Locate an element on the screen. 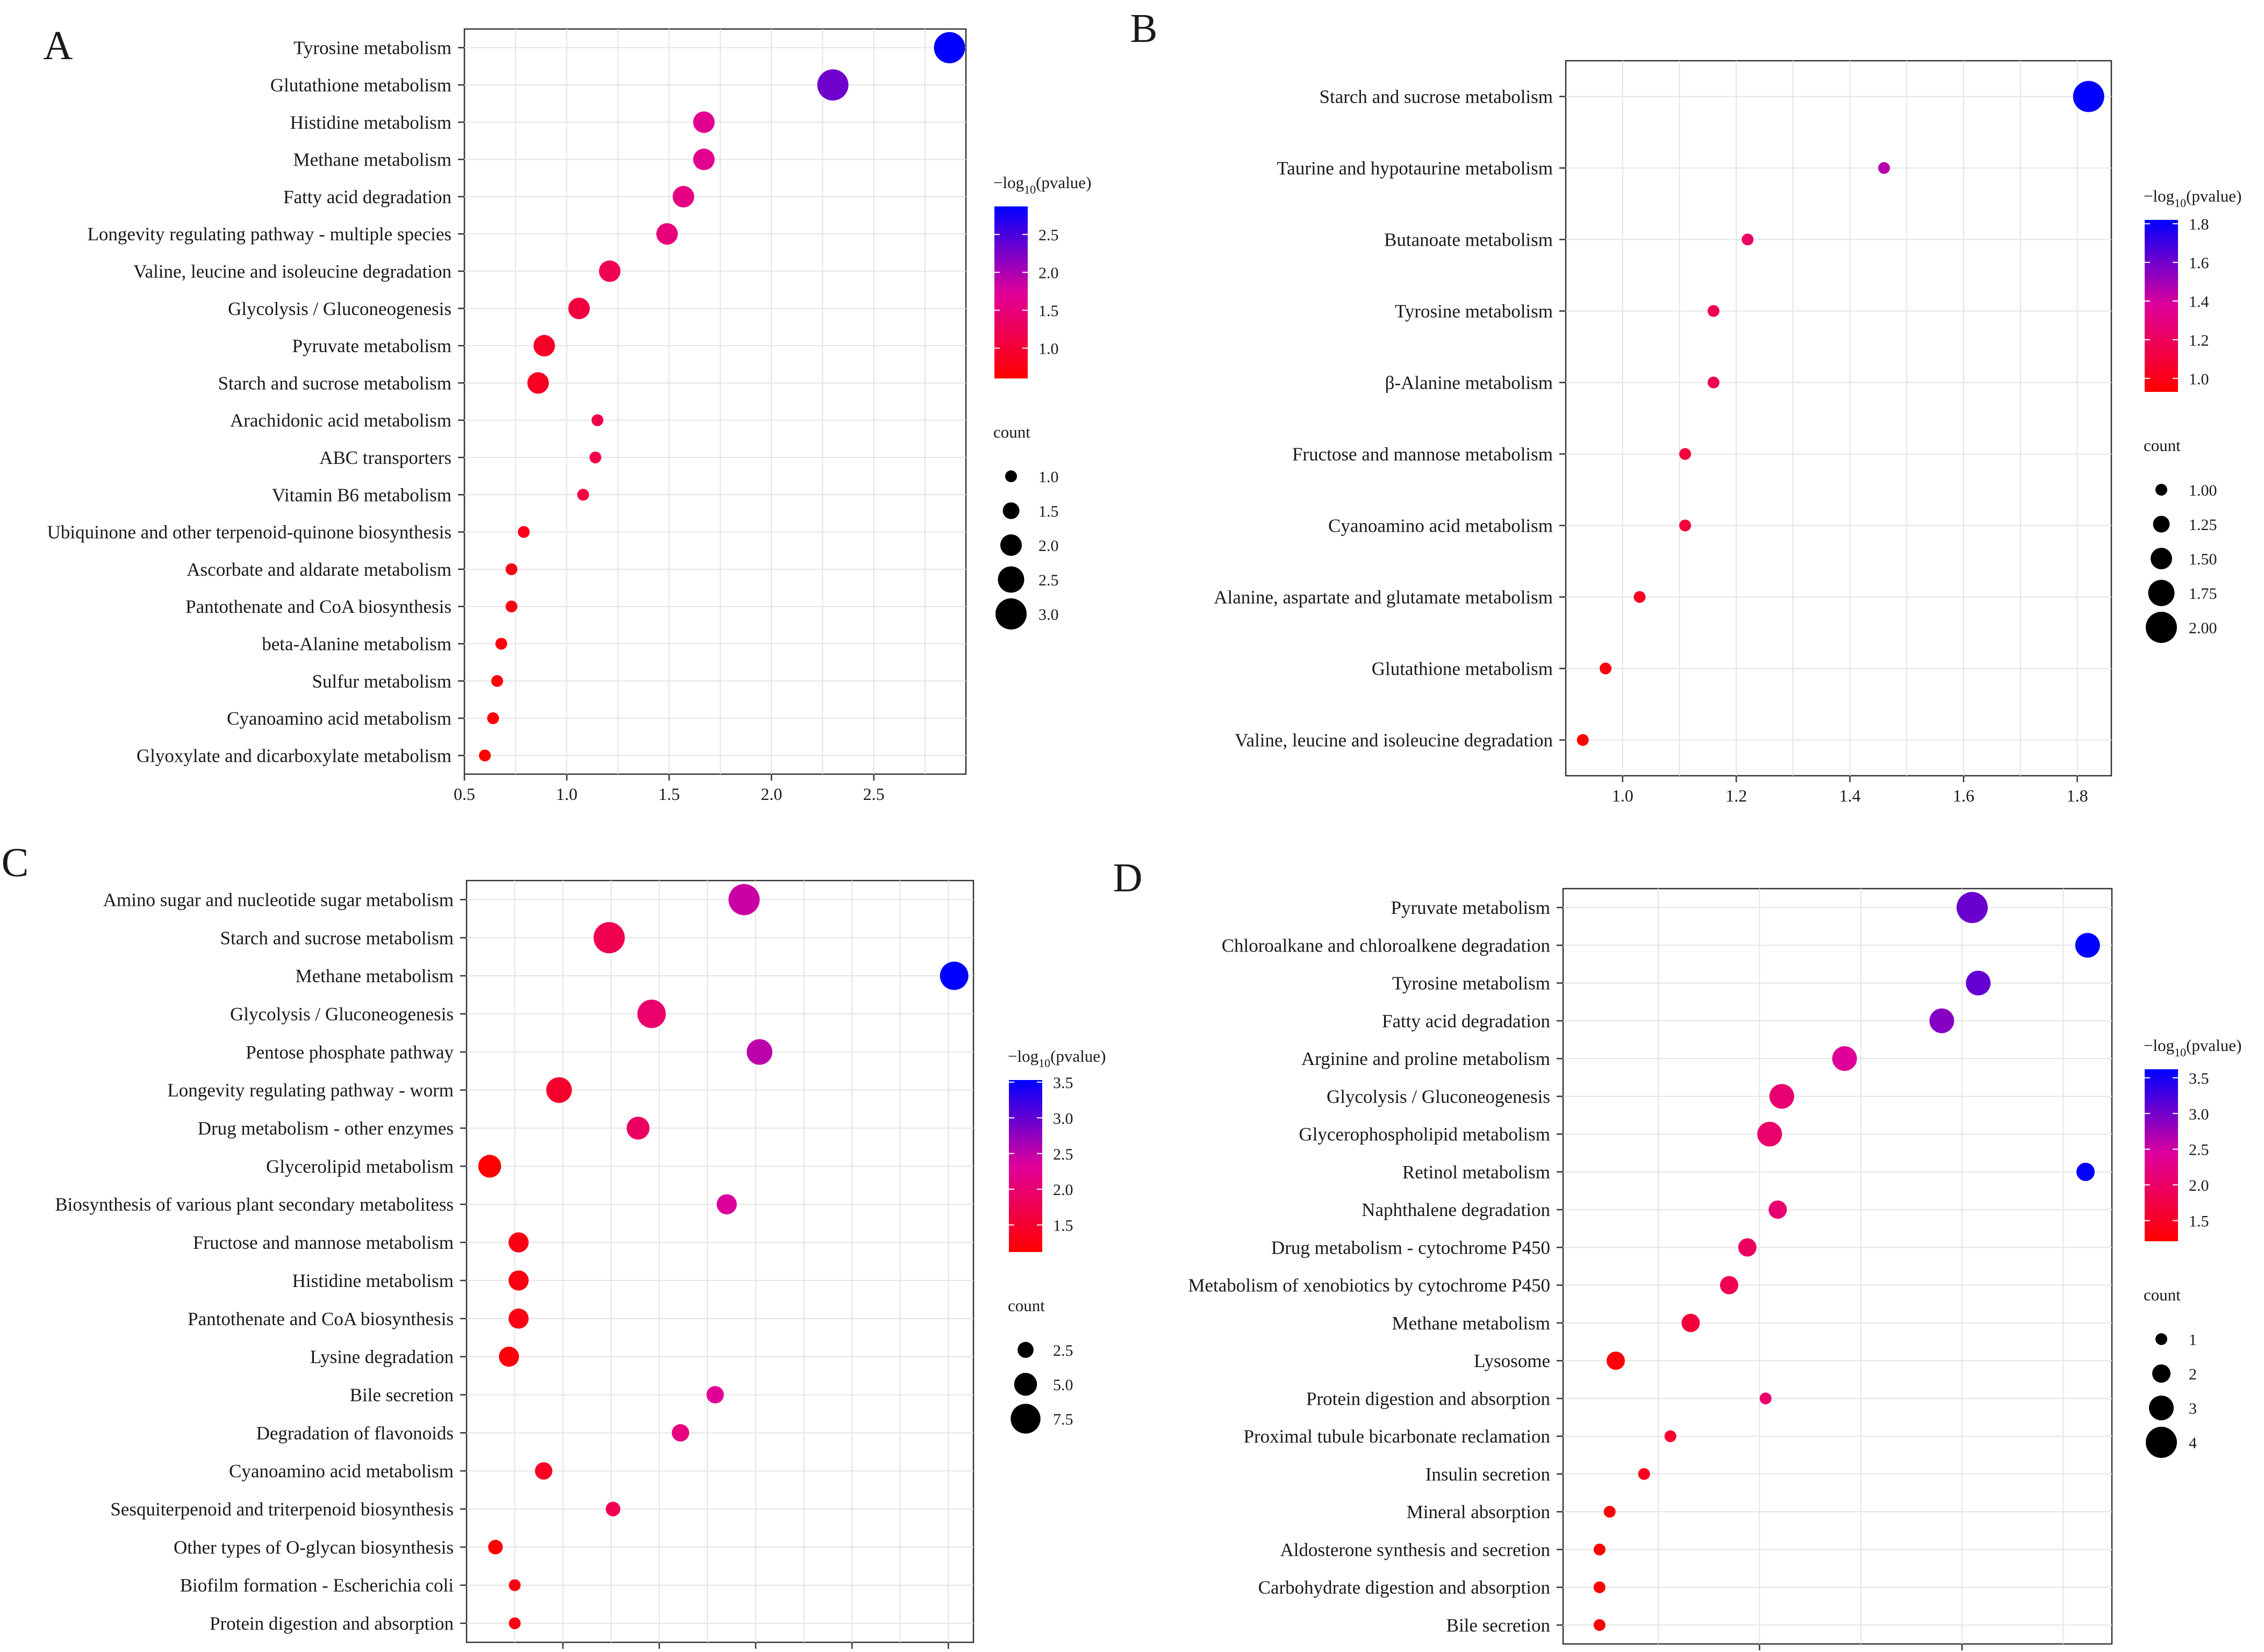 Image resolution: width=2264 pixels, height=1652 pixels. panel-c-letter: C is located at coordinates (15, 862).